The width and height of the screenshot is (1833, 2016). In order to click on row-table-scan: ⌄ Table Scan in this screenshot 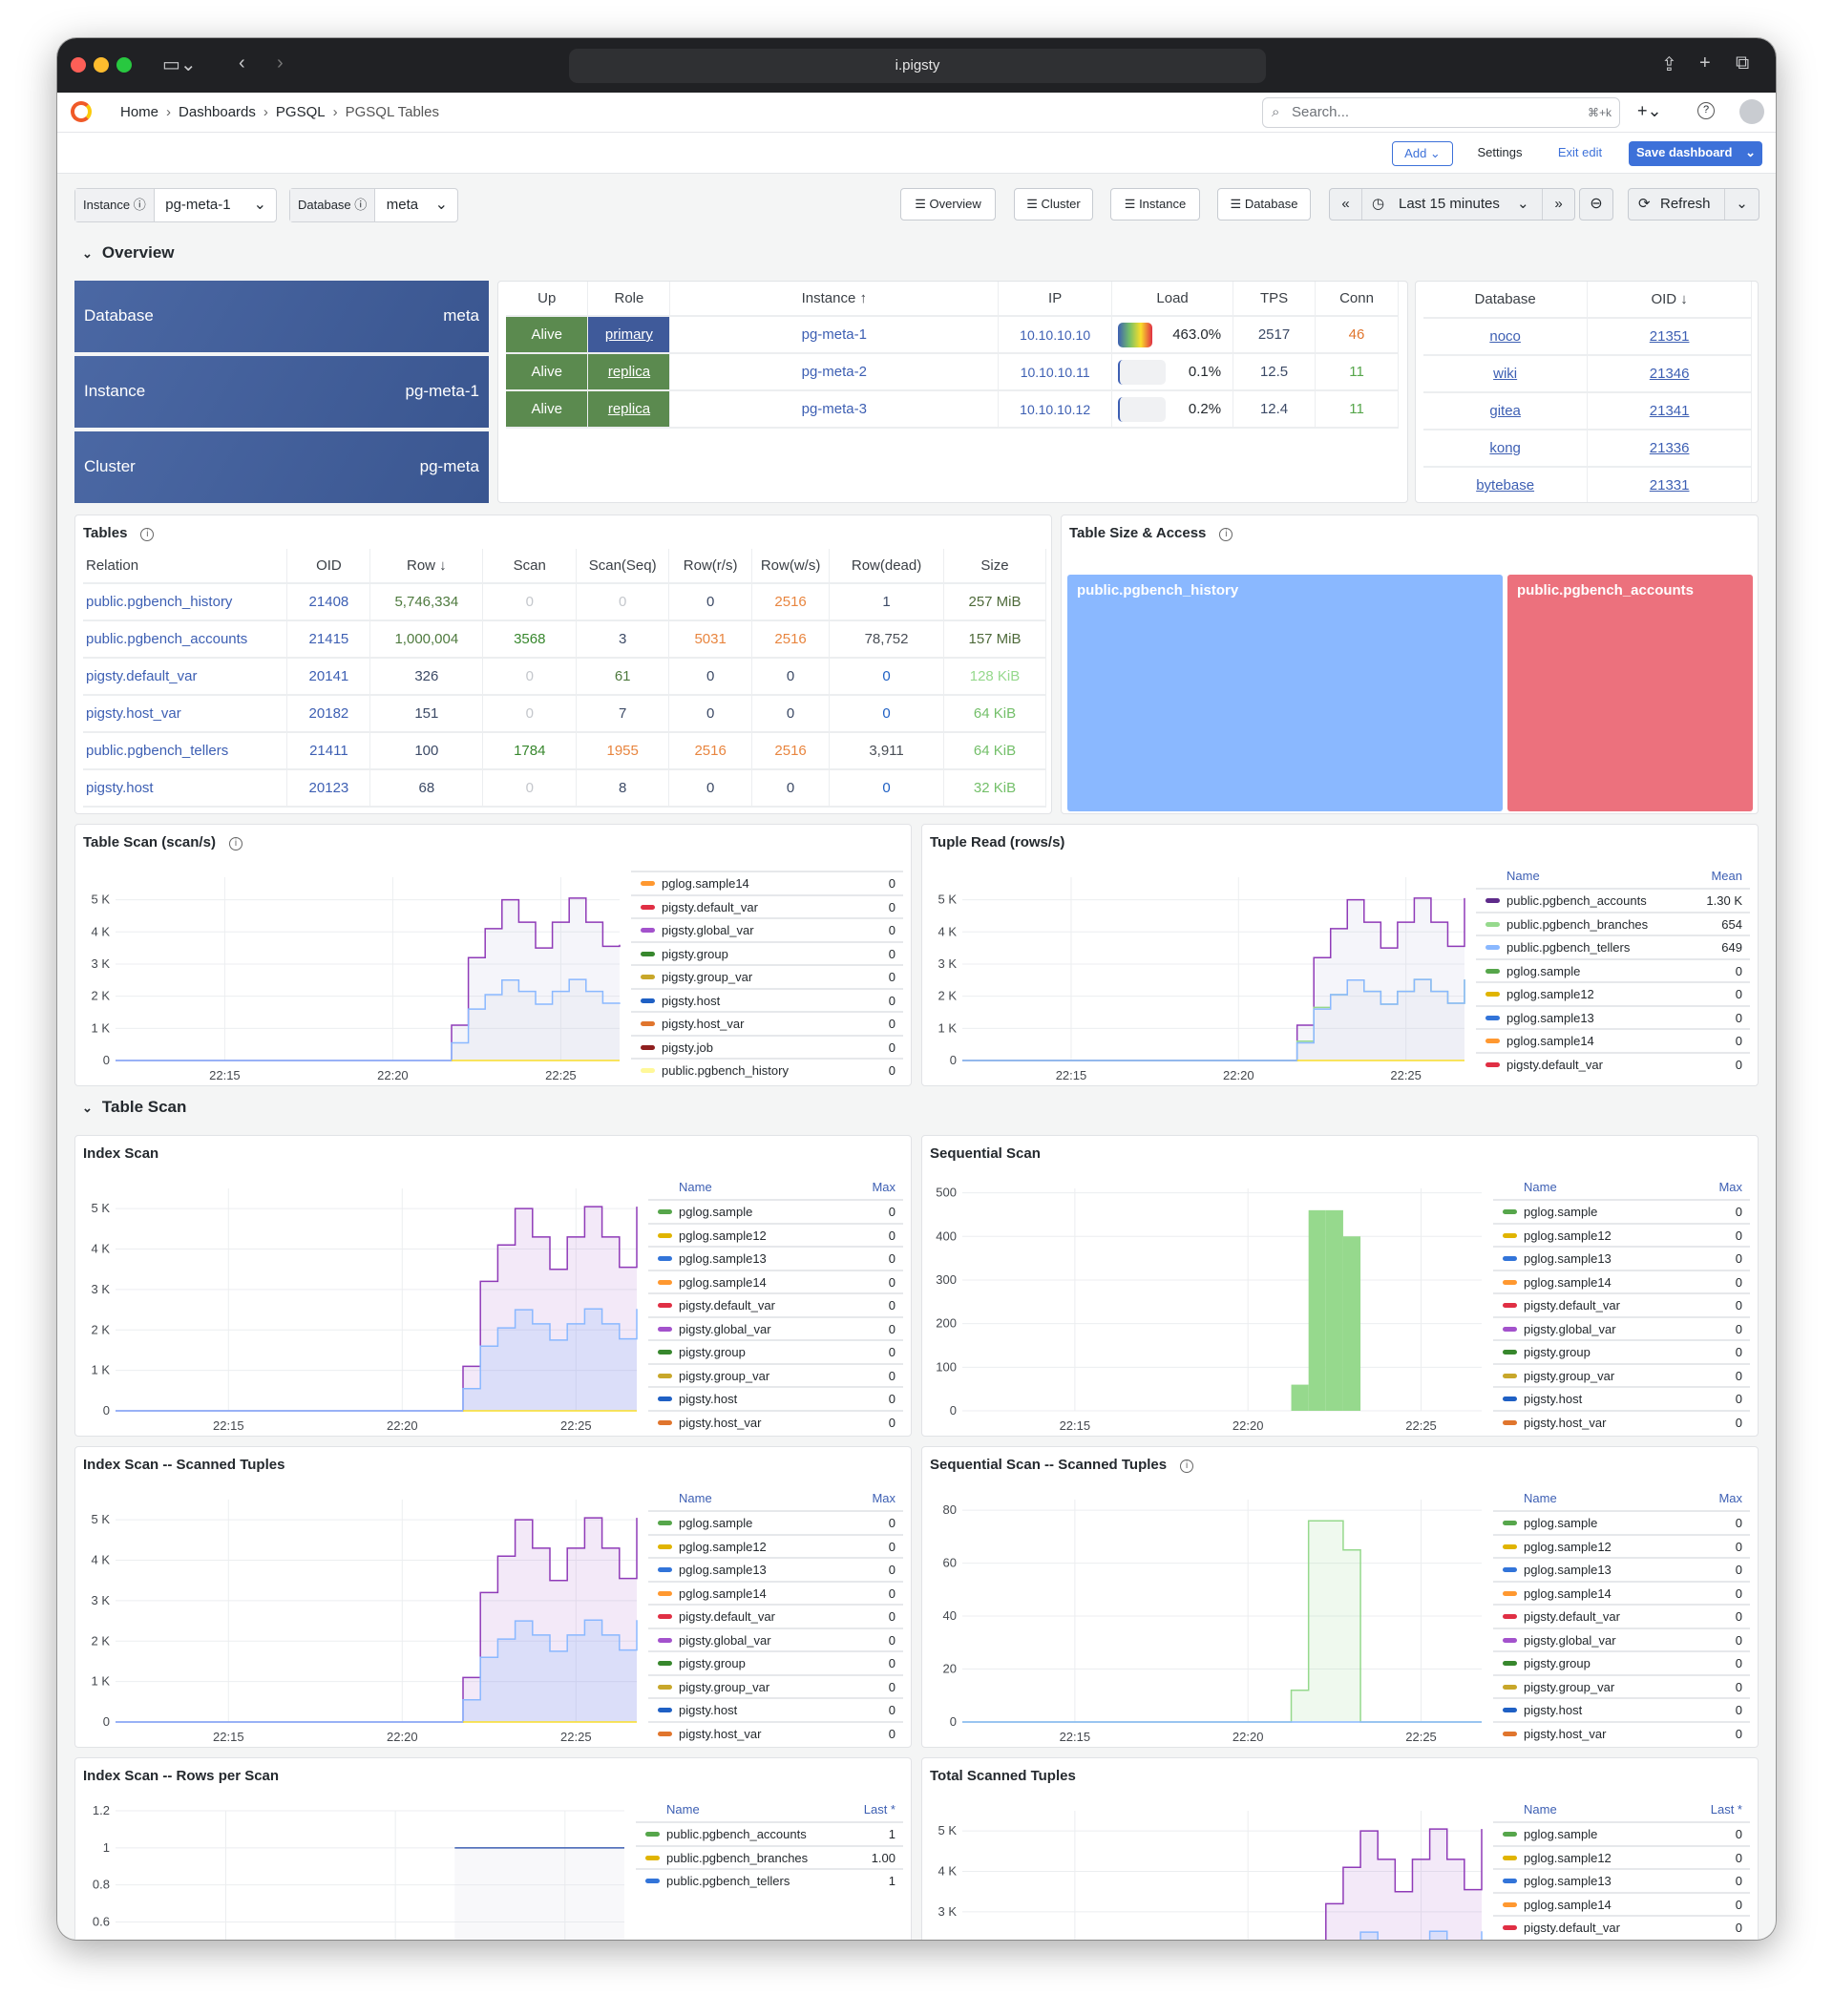, I will do `click(134, 1107)`.